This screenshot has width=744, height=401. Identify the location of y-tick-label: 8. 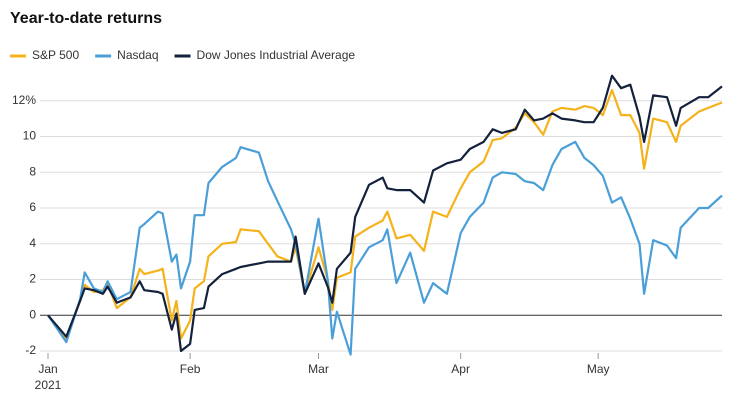
(32, 171).